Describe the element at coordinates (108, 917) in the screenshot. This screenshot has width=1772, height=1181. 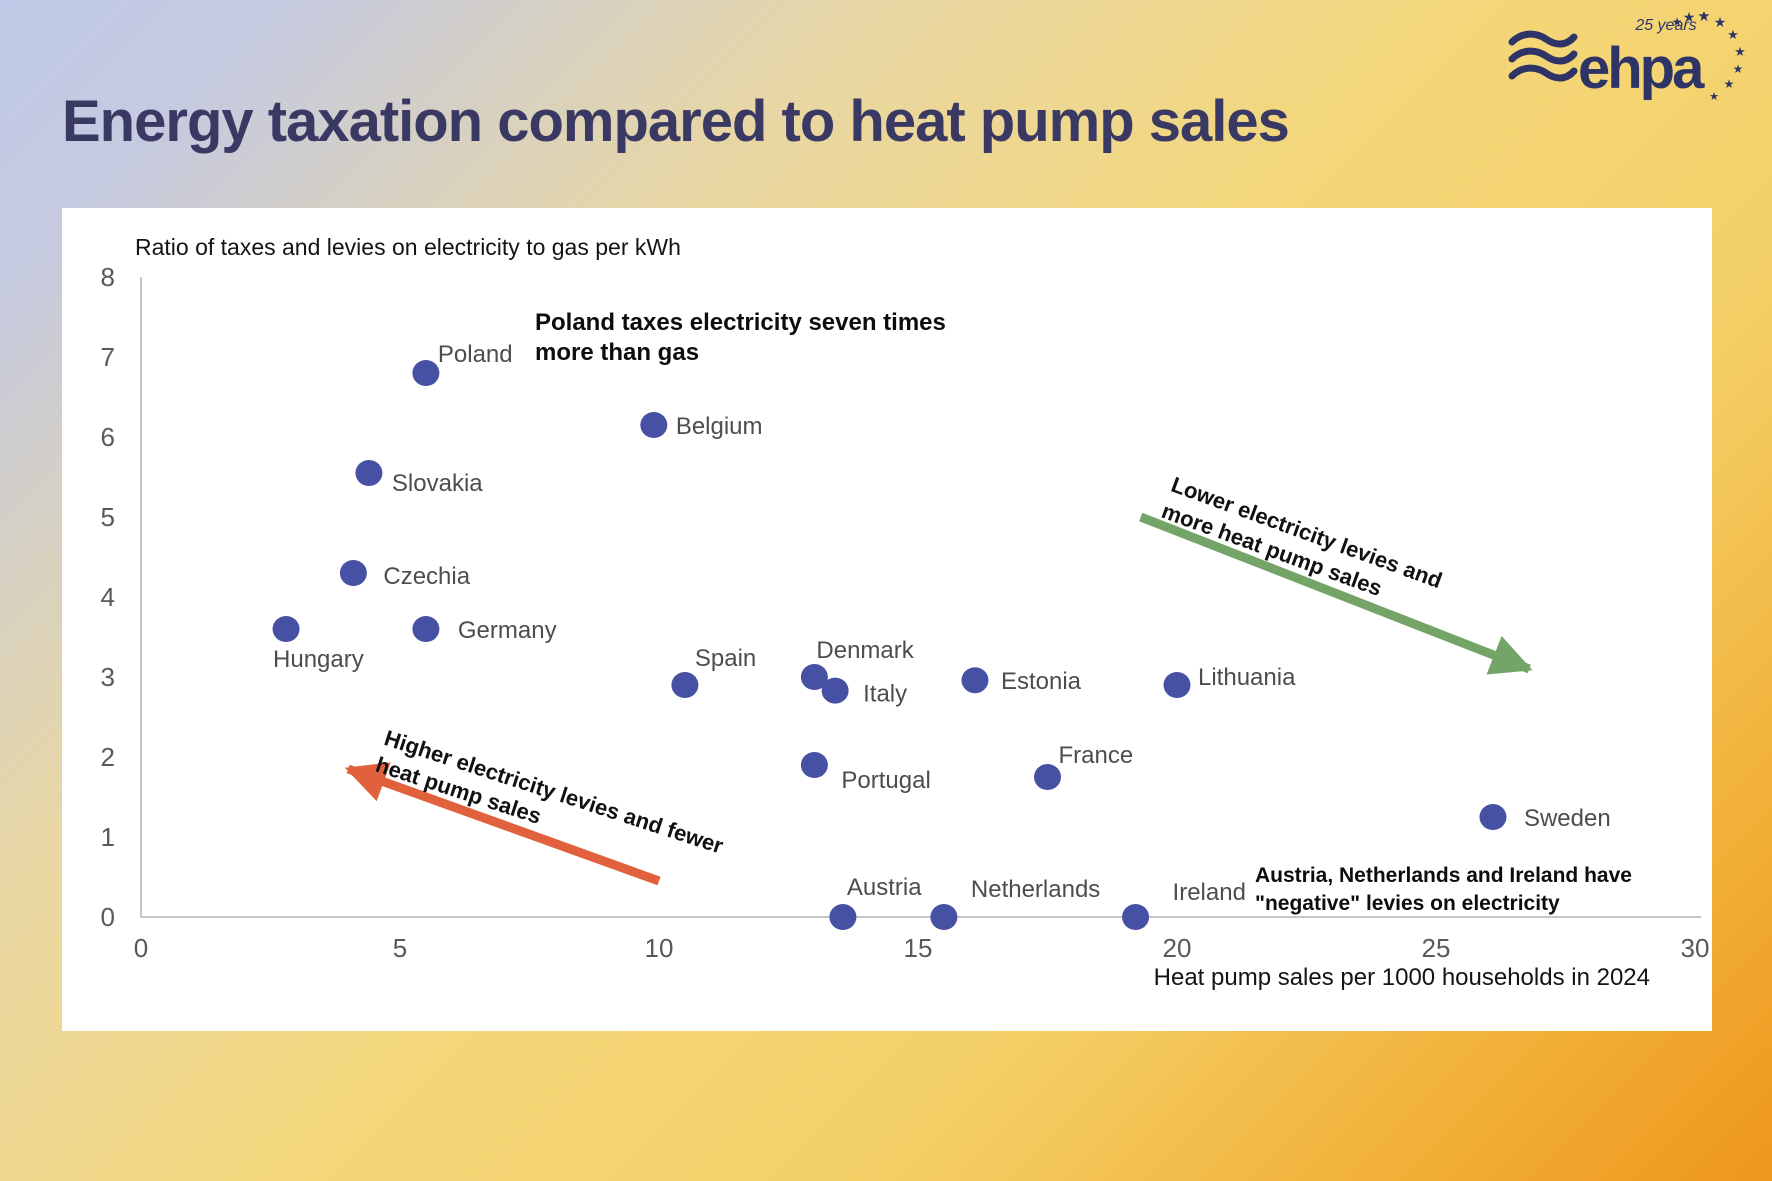
I see `y-tick-label: 0` at that location.